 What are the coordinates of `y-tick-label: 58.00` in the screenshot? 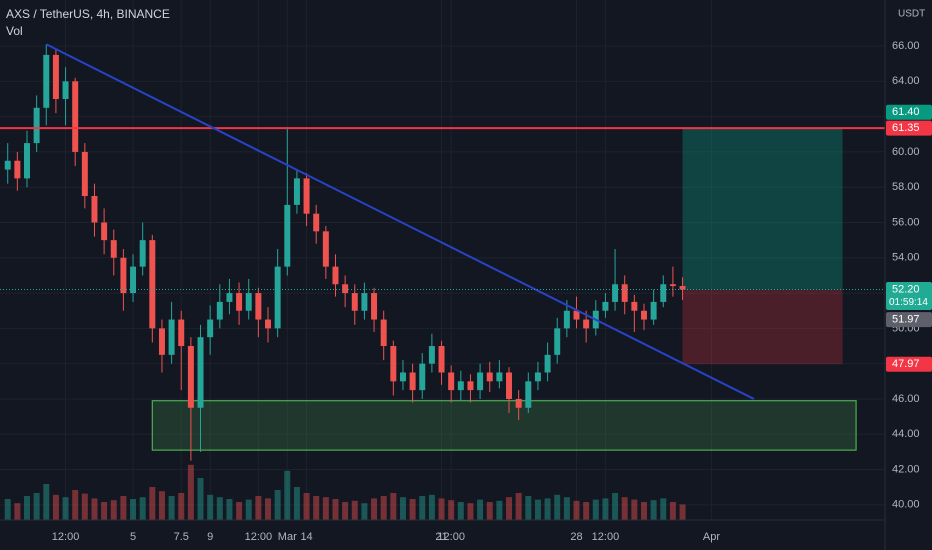 It's located at (906, 187).